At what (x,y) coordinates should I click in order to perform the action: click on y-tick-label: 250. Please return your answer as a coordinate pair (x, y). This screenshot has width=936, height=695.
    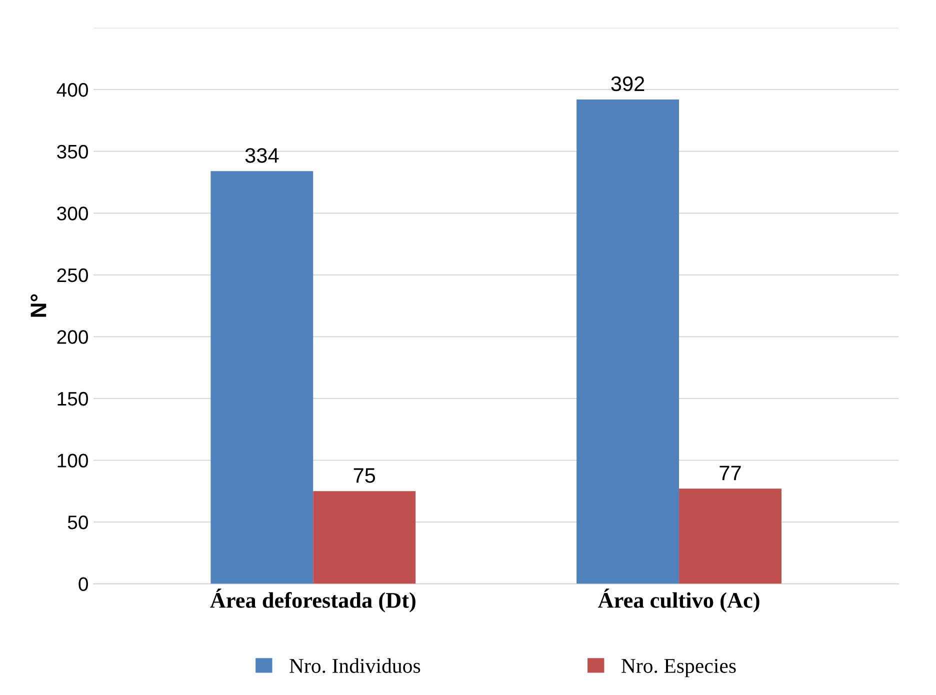
    Looking at the image, I should click on (72, 275).